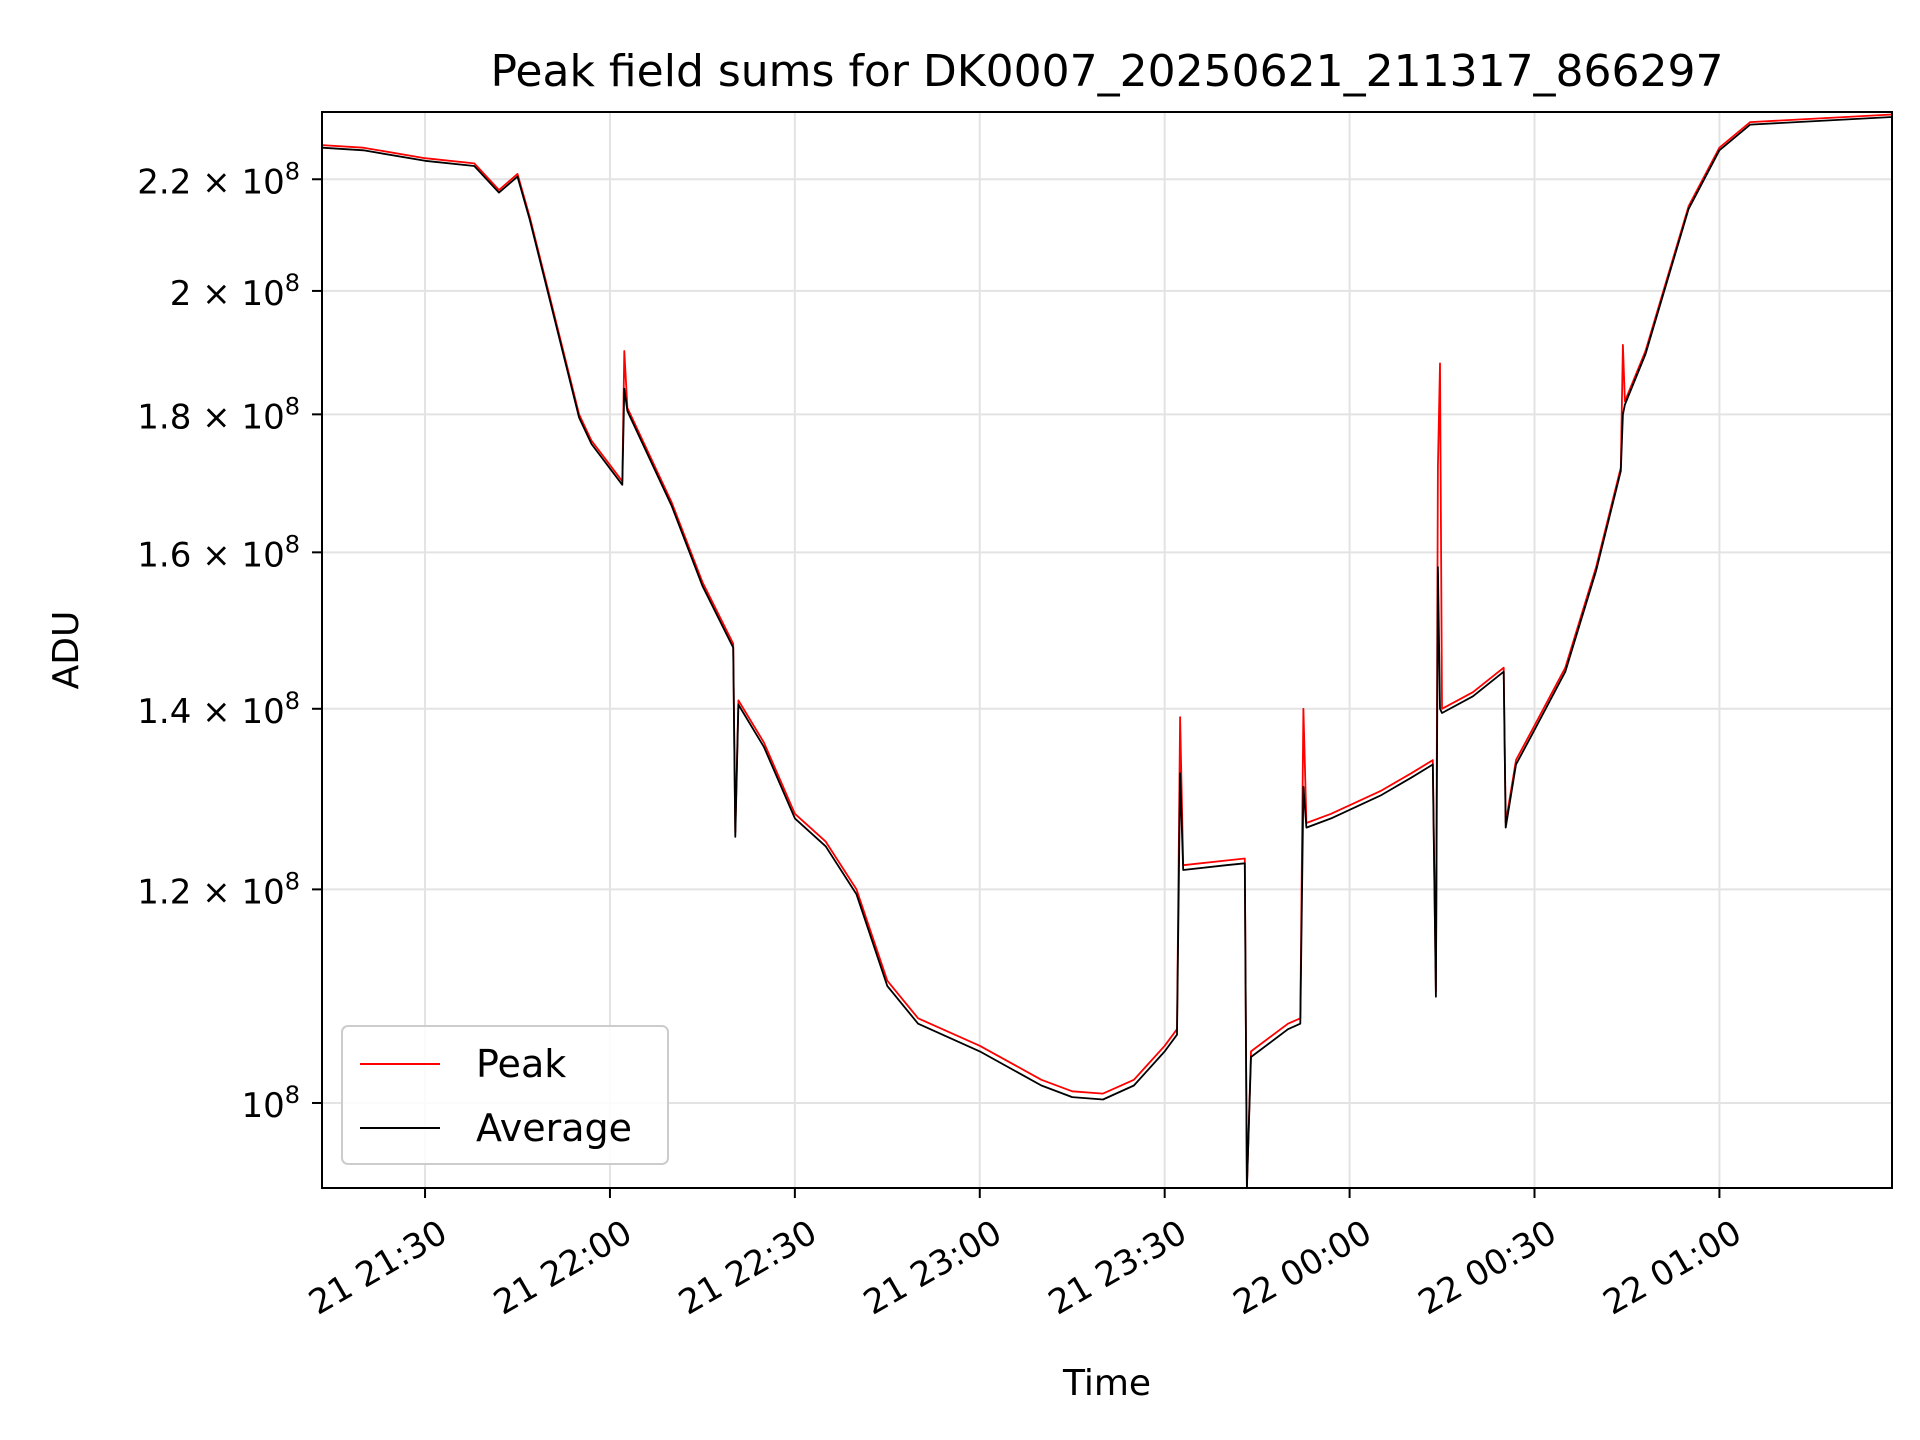 This screenshot has height=1440, width=1920. I want to click on y-tick-label: 1.8 × 108, so click(218, 414).